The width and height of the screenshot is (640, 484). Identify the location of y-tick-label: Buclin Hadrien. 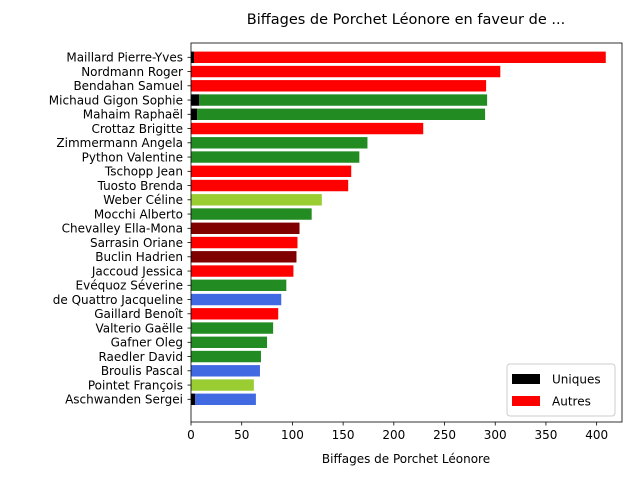
(139, 257).